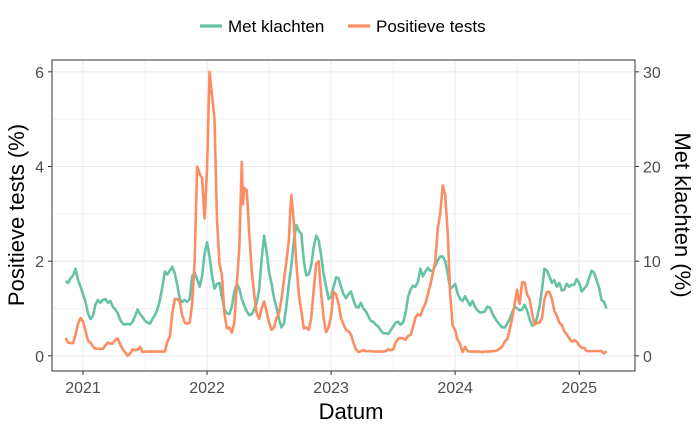 The image size is (699, 432). I want to click on x-tick-label: 2021, so click(83, 388).